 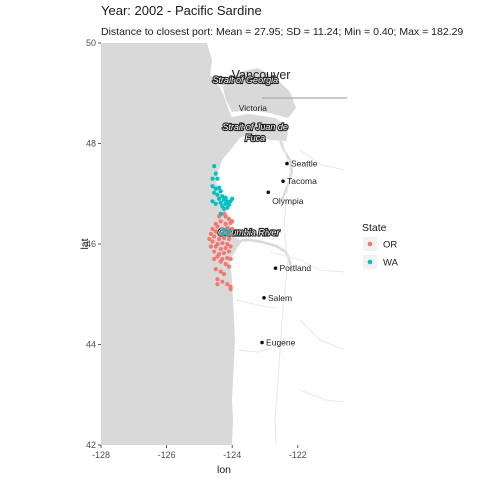 I want to click on columbia-river, so click(x=264, y=255).